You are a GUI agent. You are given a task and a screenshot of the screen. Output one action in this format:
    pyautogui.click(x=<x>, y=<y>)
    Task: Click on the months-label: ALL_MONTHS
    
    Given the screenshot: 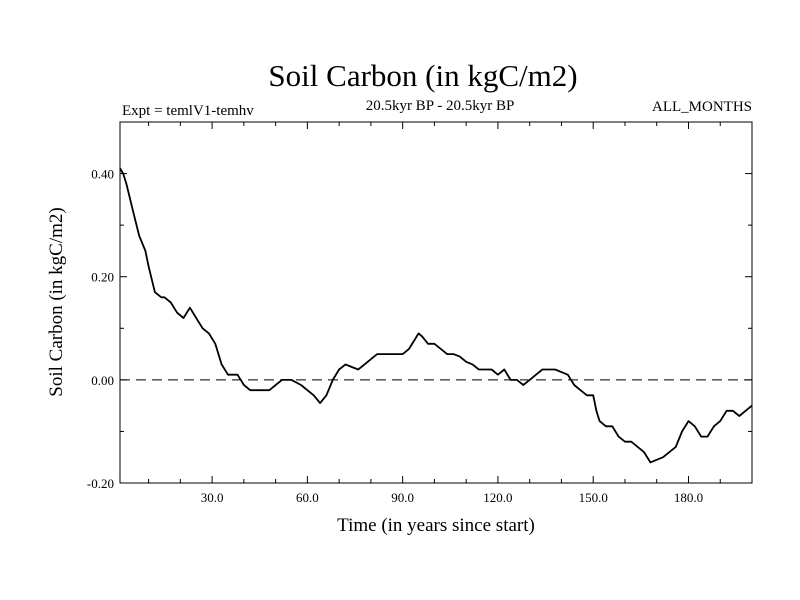 What is the action you would take?
    pyautogui.click(x=702, y=107)
    